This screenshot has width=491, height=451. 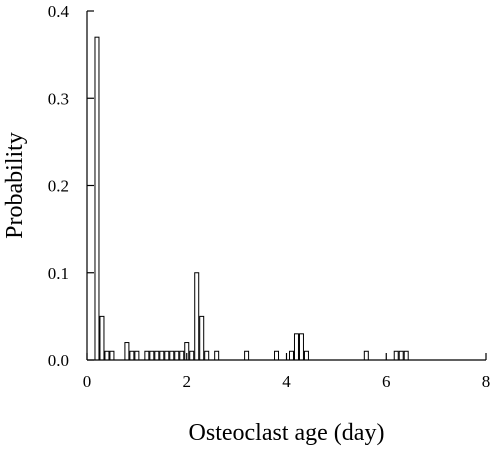 What do you see at coordinates (58, 360) in the screenshot?
I see `y-tick-label: 0.0` at bounding box center [58, 360].